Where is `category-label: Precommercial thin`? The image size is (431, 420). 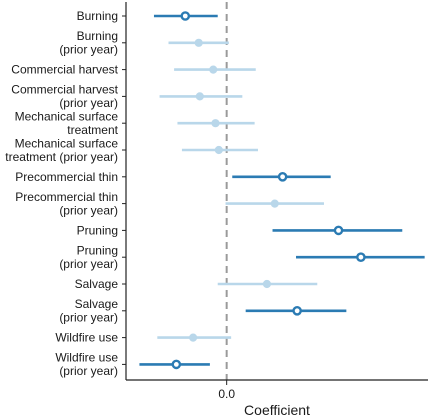
category-label: Precommercial thin is located at coordinates (66, 177).